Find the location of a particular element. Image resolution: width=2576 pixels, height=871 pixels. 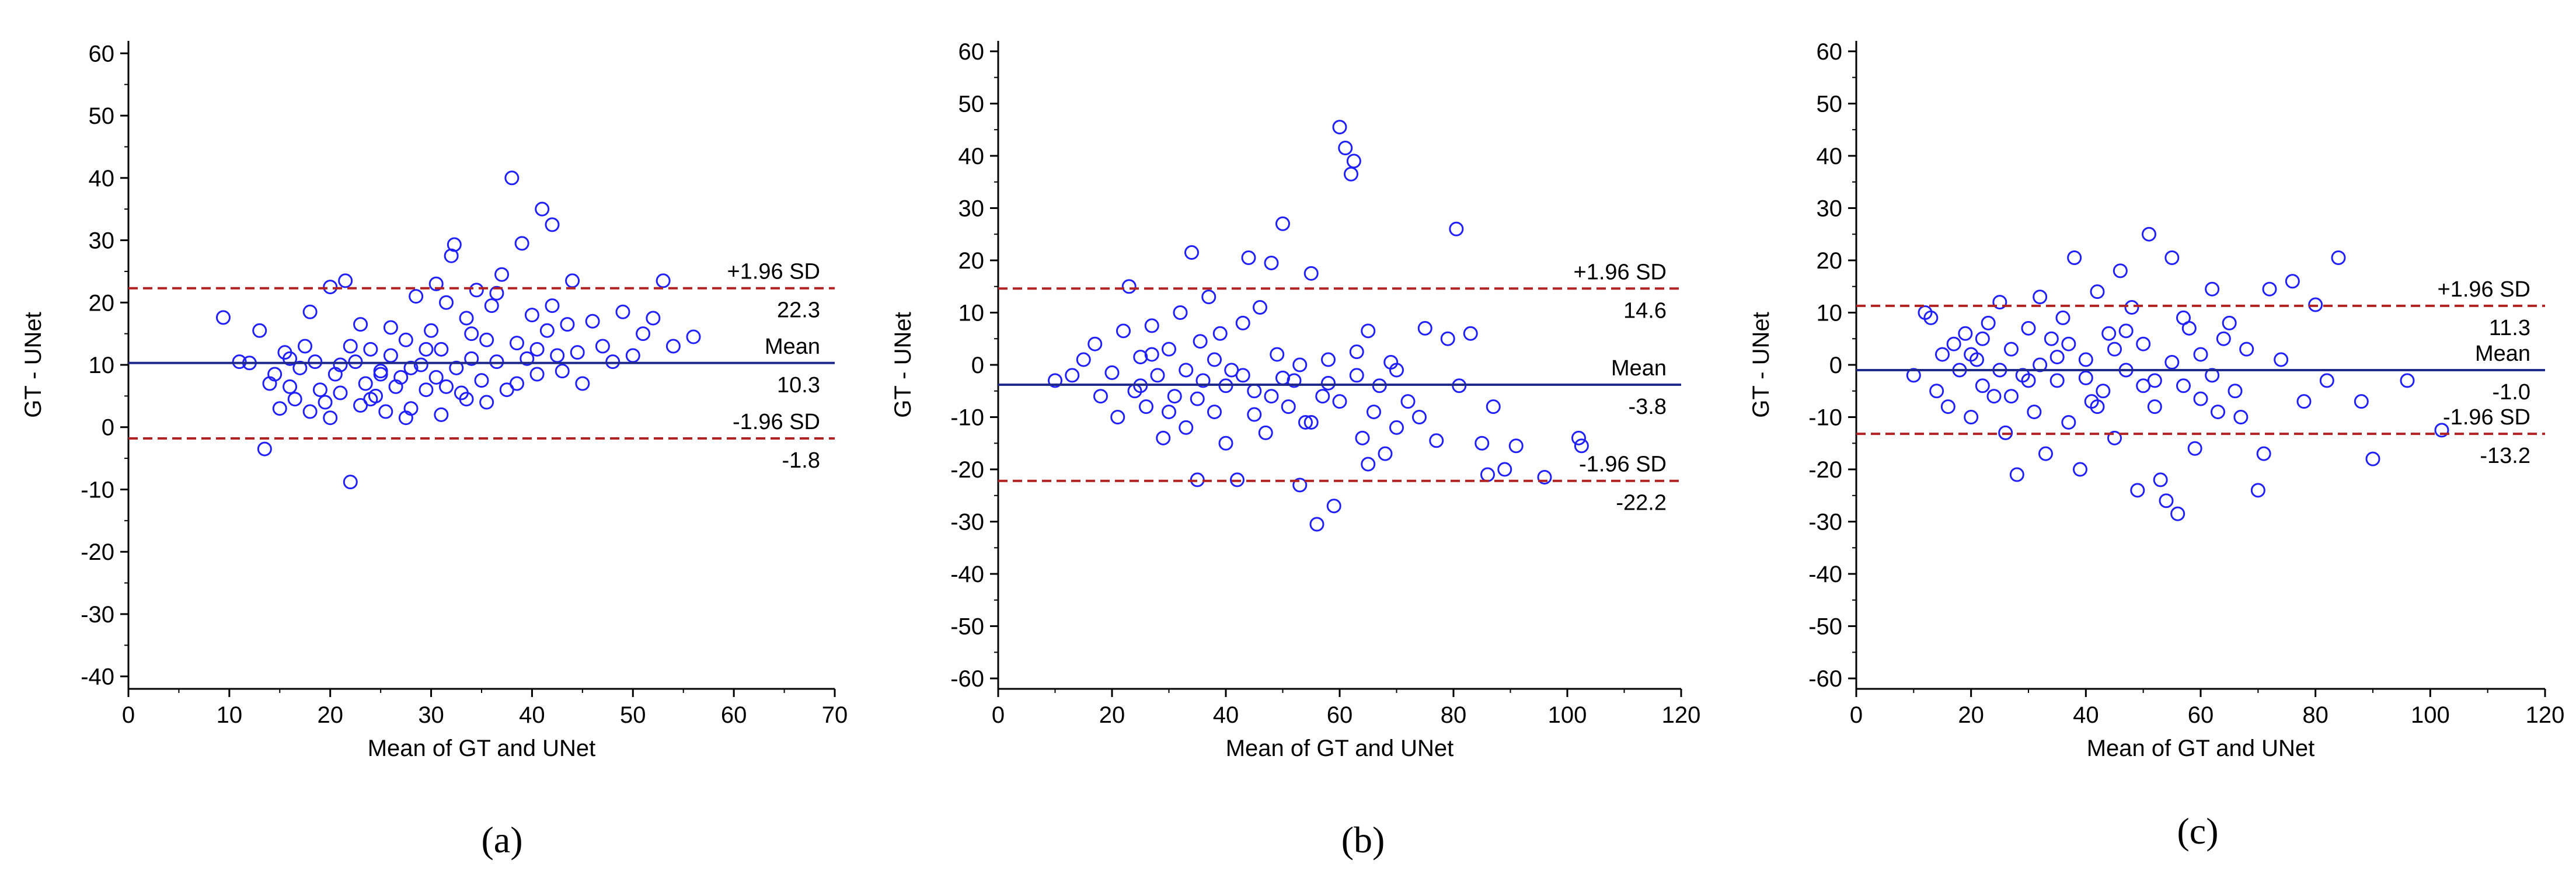

y-tick-label: -20 is located at coordinates (1825, 470).